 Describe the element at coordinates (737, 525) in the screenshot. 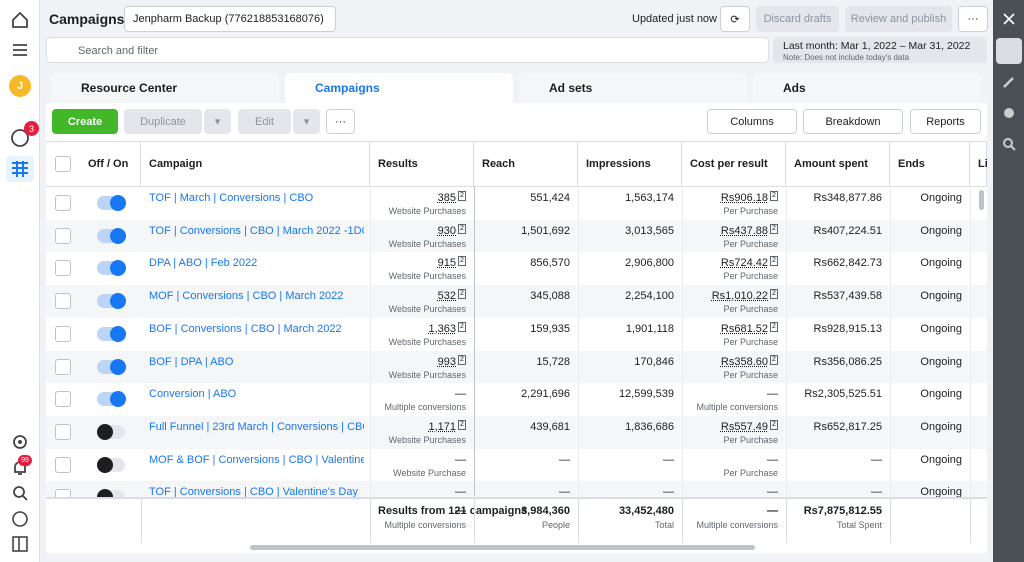

I see `footer-cost-subtitle: Multiple conversions` at that location.